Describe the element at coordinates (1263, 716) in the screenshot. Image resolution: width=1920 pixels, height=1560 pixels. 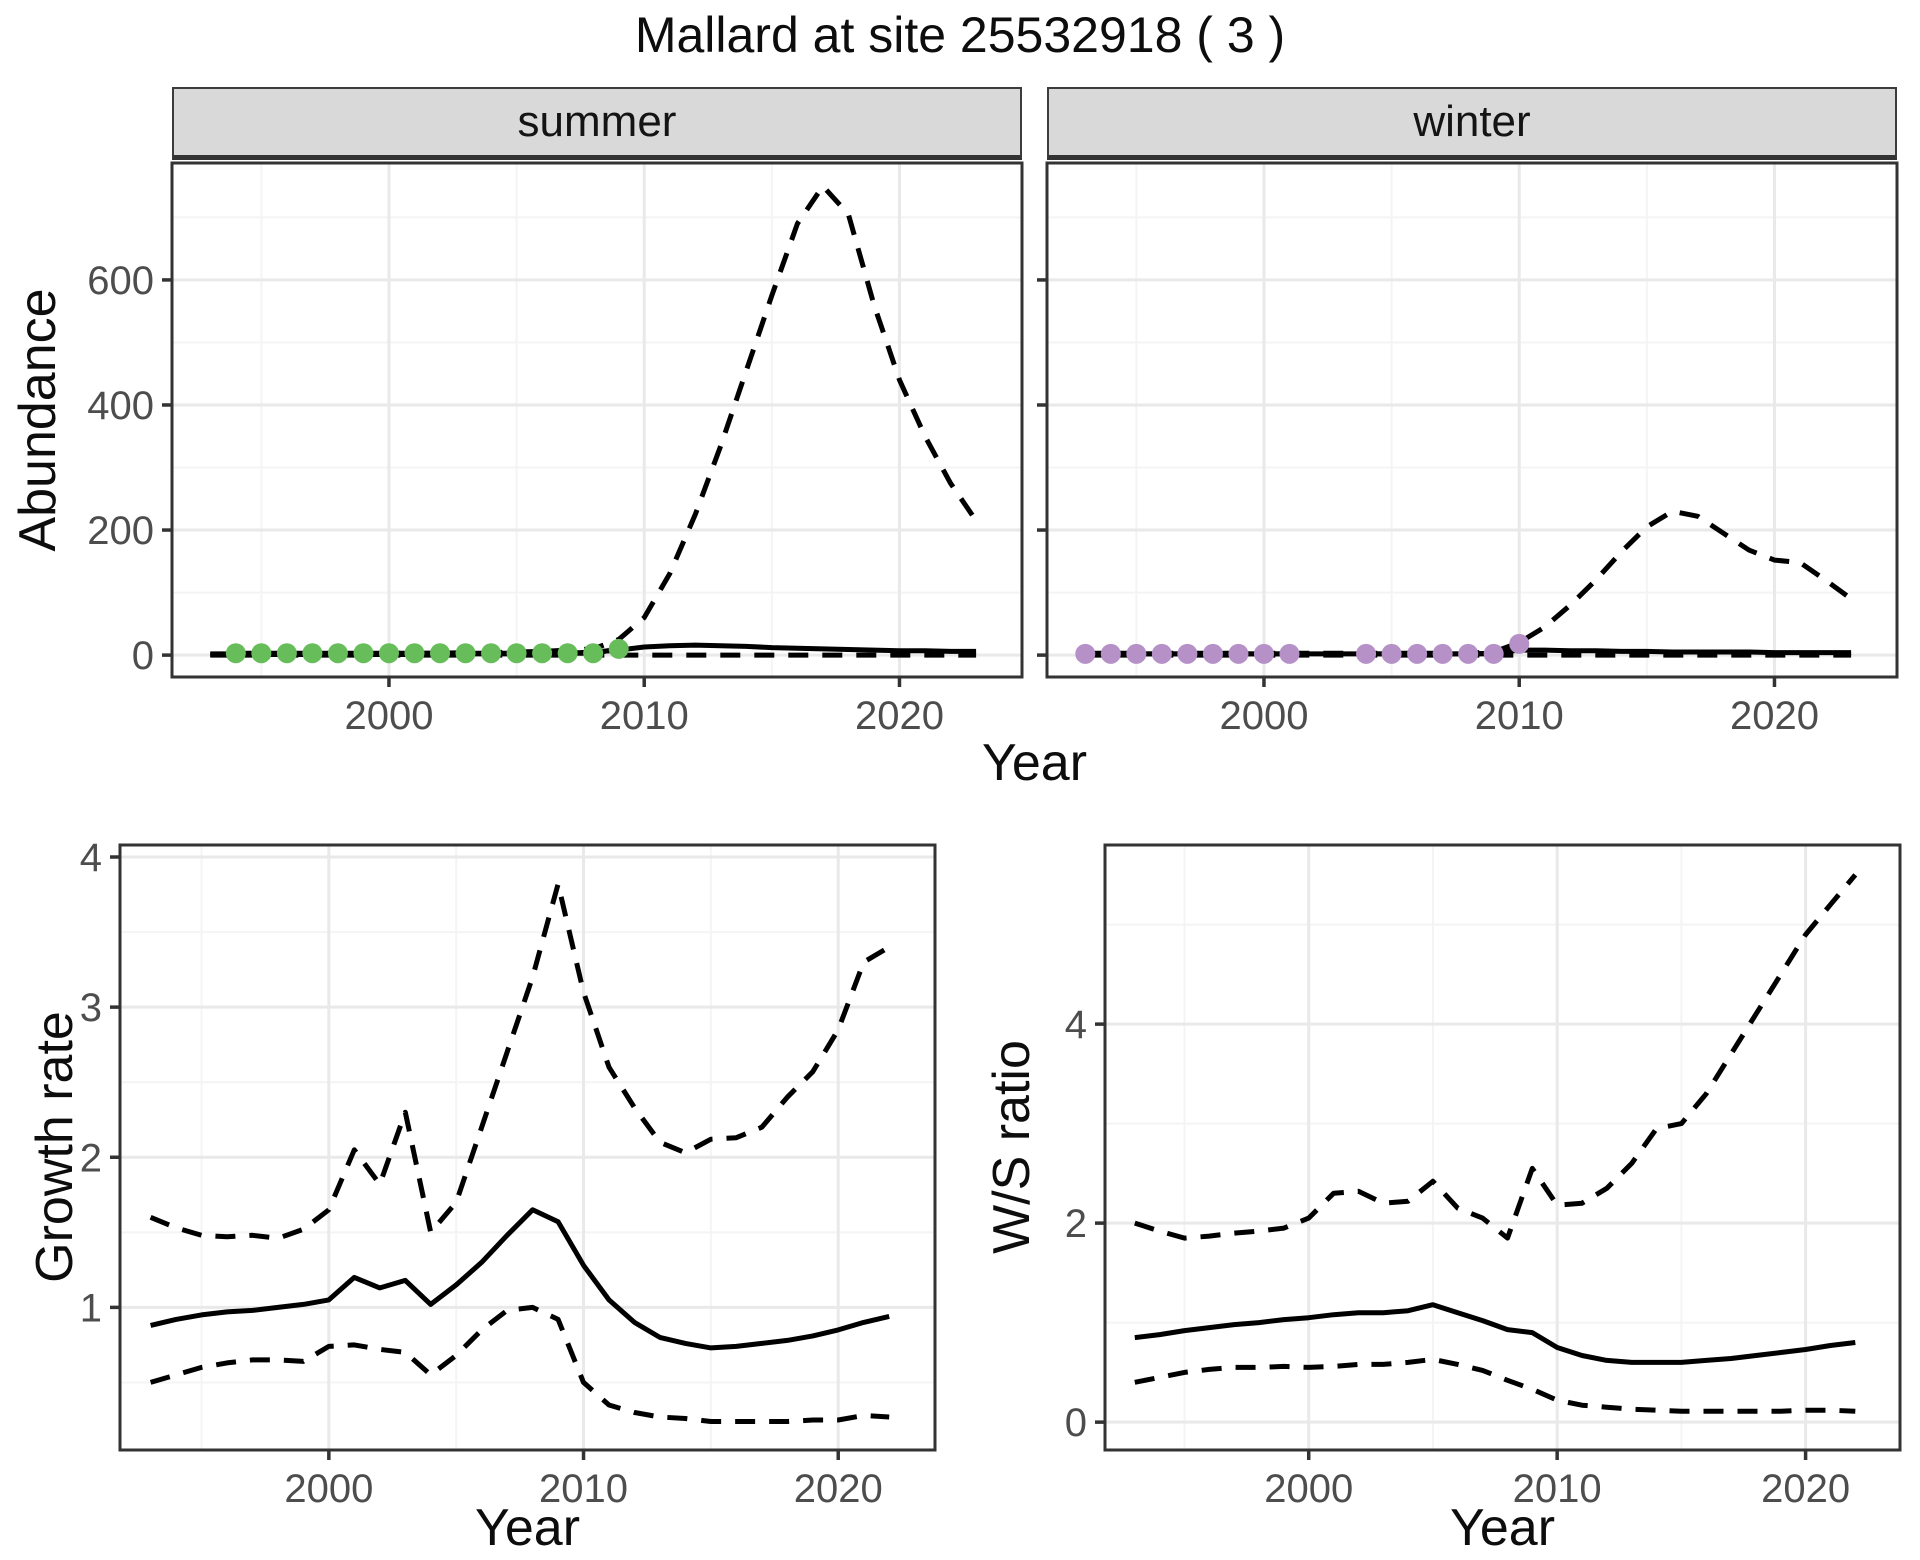
I see `winter-x-tick-label: 2000` at that location.